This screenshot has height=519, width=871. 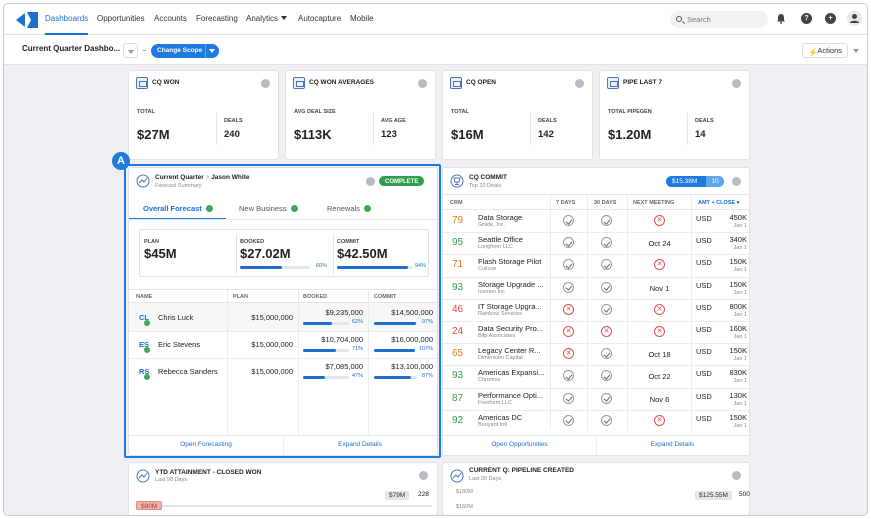 What do you see at coordinates (825, 50) in the screenshot?
I see `actions-button: ⚡ Actions` at bounding box center [825, 50].